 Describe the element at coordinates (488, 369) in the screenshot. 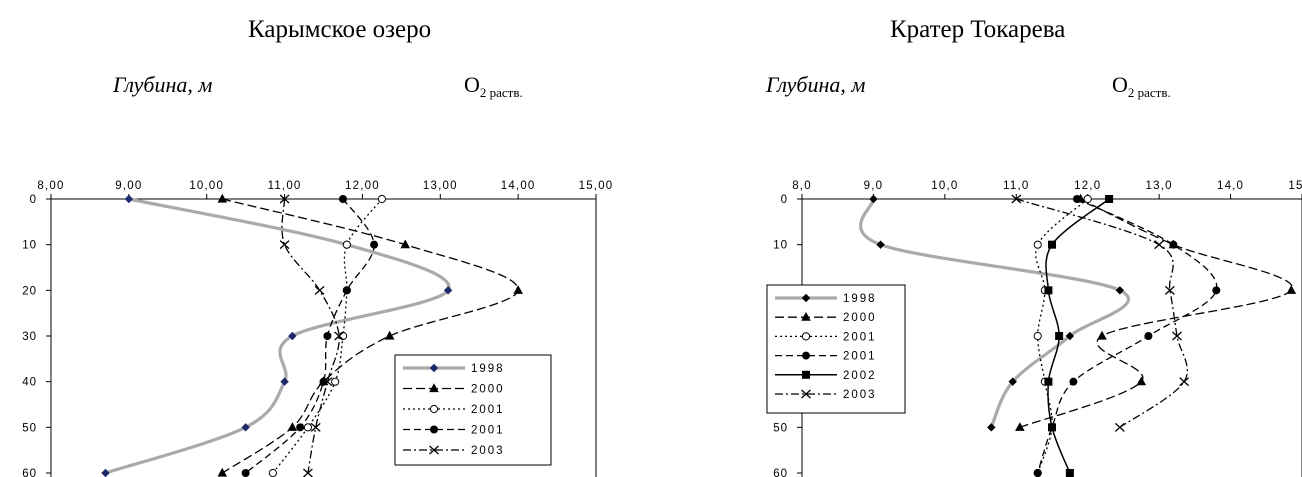

I see `legend-label: 1998` at that location.